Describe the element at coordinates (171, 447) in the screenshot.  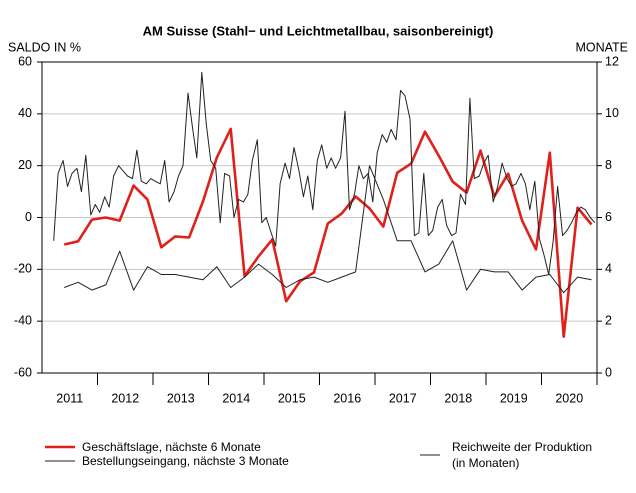
I see `legend-label: Geschäftslage, nächste 6 Monate` at that location.